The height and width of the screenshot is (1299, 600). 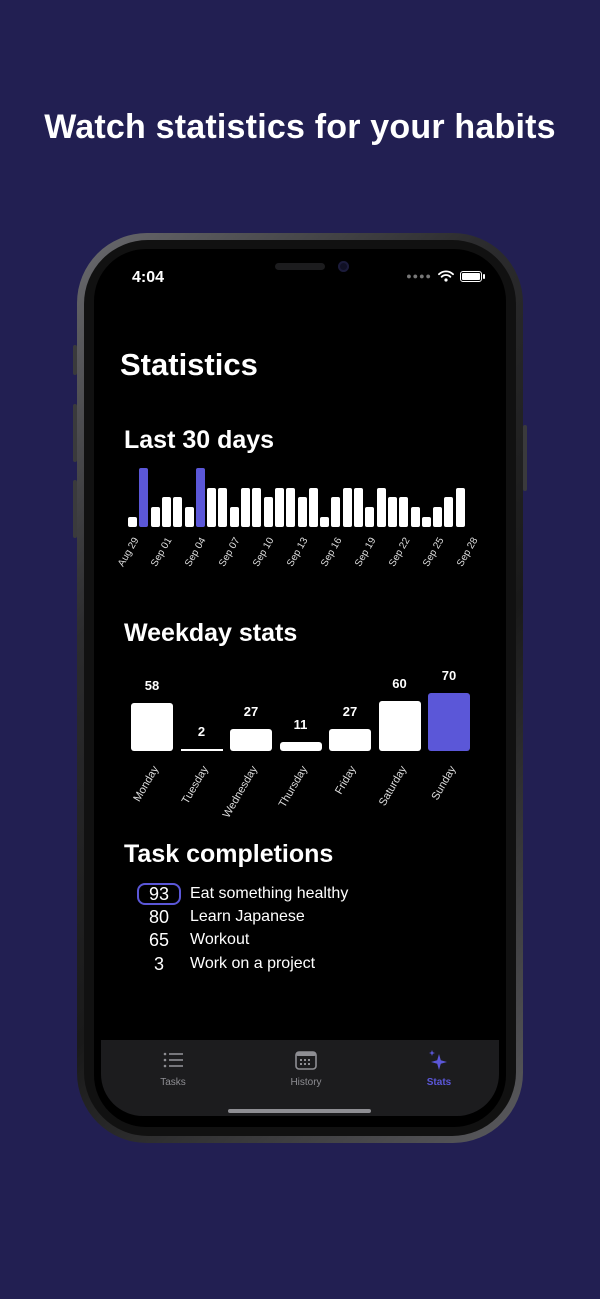 What do you see at coordinates (439, 1082) in the screenshot?
I see `tab-stats-label: Stats` at bounding box center [439, 1082].